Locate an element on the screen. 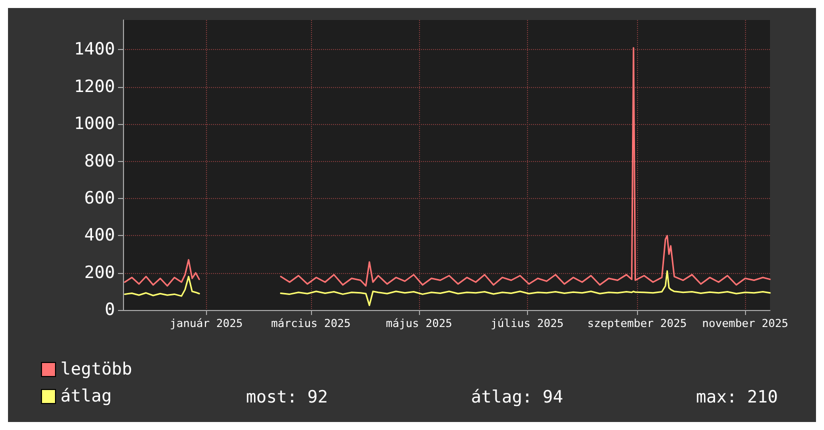 This screenshot has width=824, height=430. text: max: 210 is located at coordinates (737, 398).